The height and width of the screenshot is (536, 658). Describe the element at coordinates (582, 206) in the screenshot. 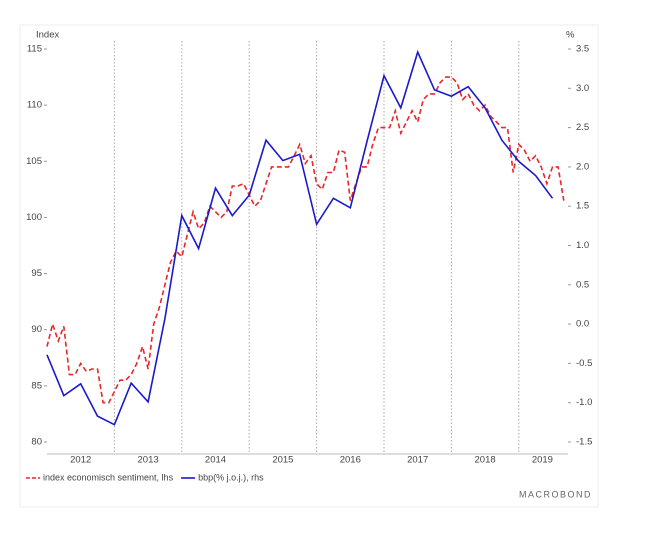

I see `y2-tick-label: 1.5` at that location.